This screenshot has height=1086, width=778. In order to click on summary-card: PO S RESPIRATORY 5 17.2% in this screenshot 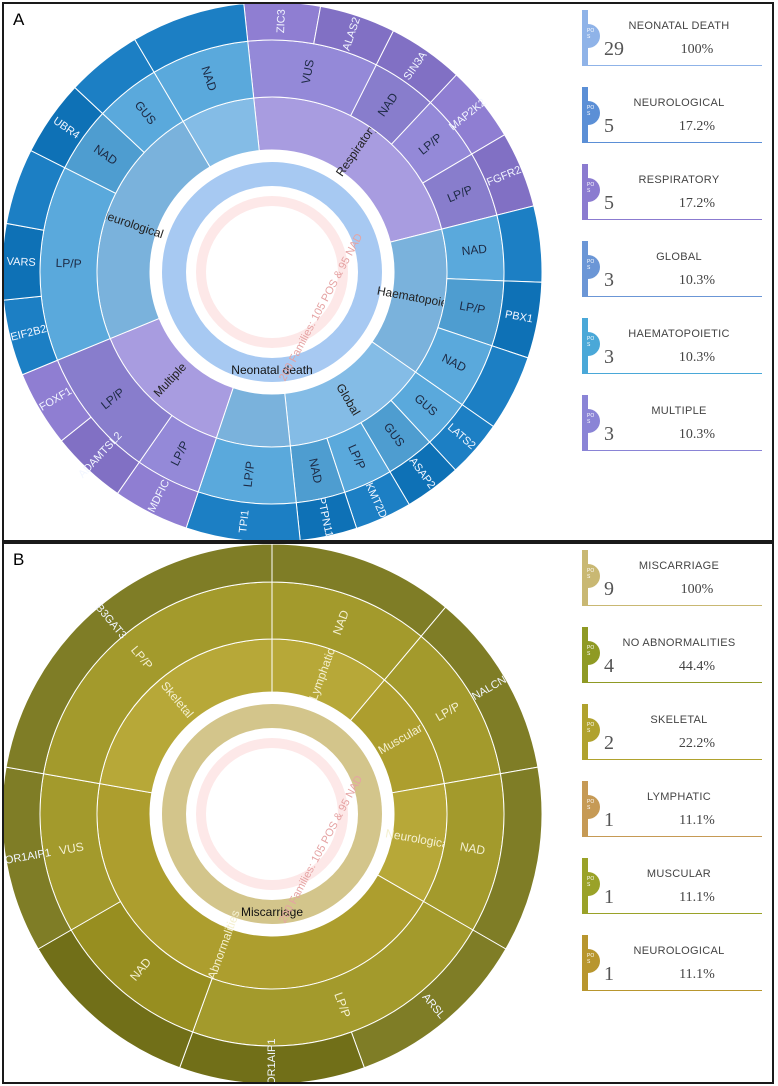, I will do `click(672, 192)`.